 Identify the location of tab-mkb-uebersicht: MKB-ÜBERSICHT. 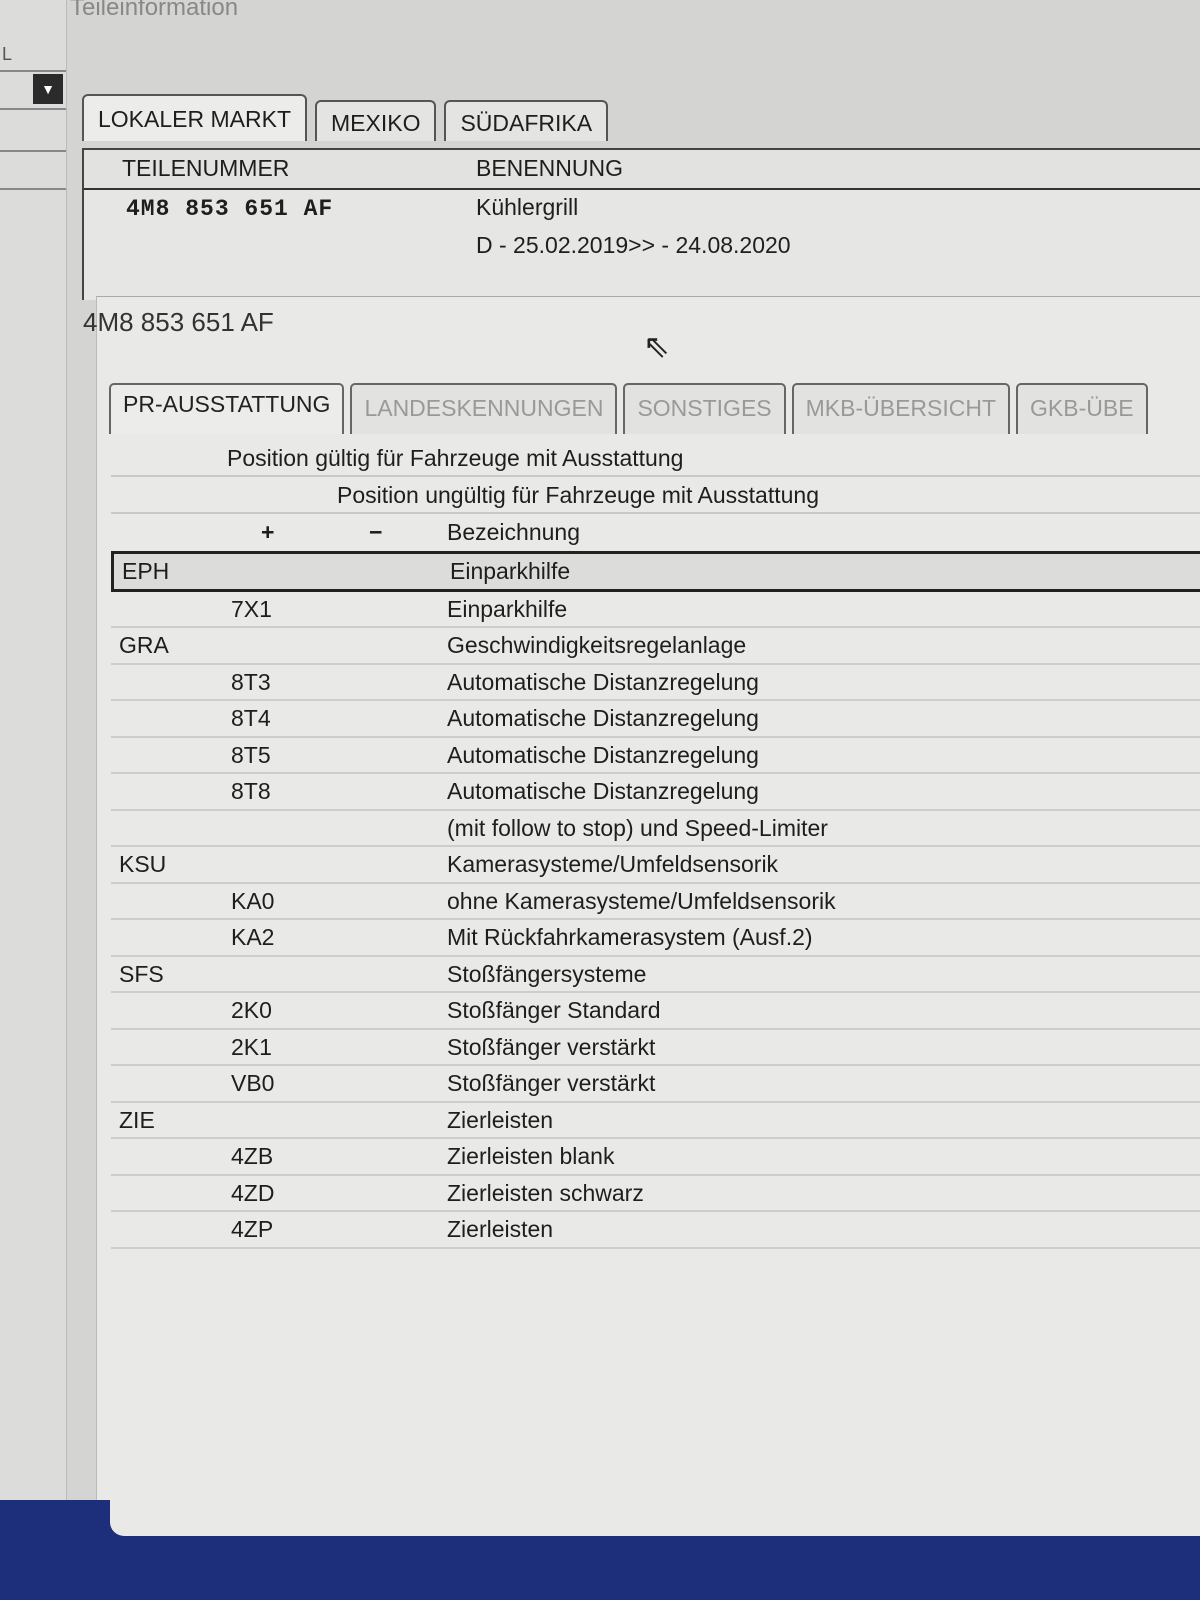
(901, 408).